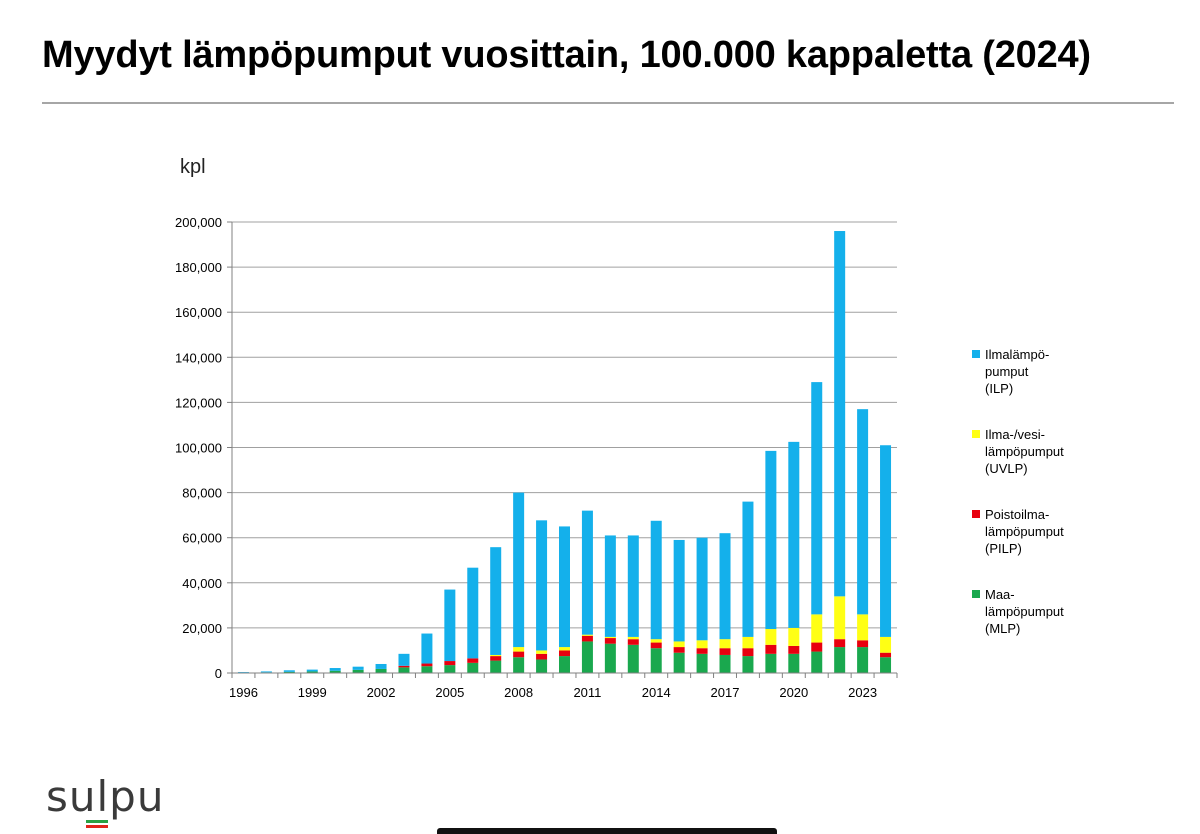  What do you see at coordinates (518, 692) in the screenshot?
I see `x-tick-label: 2008` at bounding box center [518, 692].